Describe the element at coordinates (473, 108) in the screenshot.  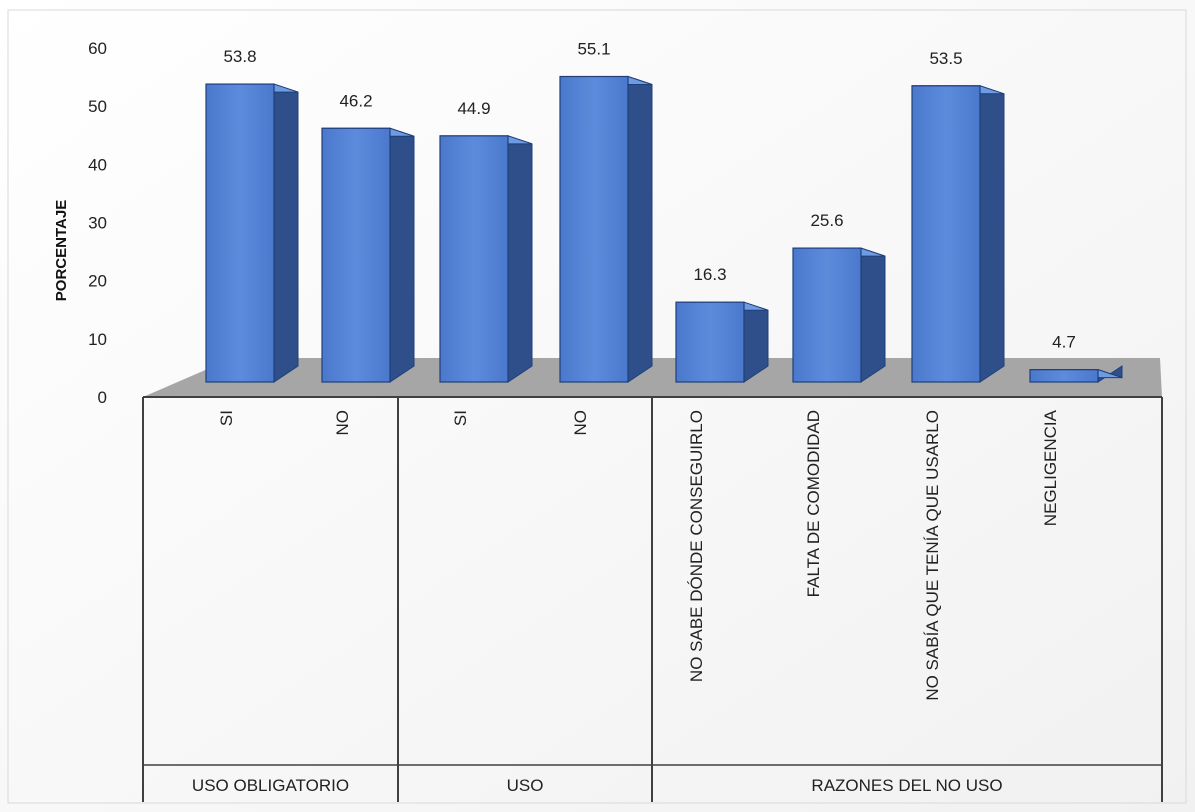
I see `data-label: 44.9` at that location.